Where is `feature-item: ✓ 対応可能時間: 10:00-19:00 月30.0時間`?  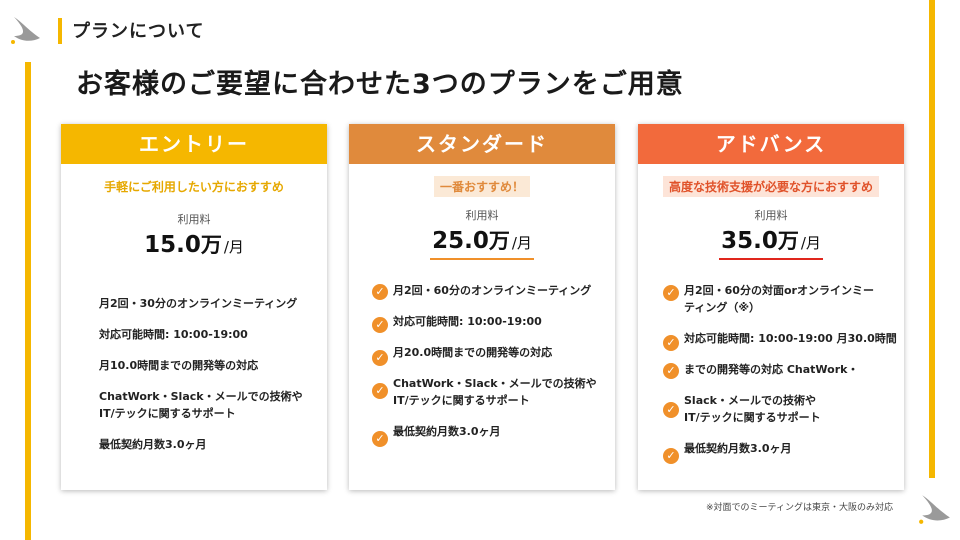 feature-item: ✓ 対応可能時間: 10:00-19:00 月30.0時間 is located at coordinates (783, 340).